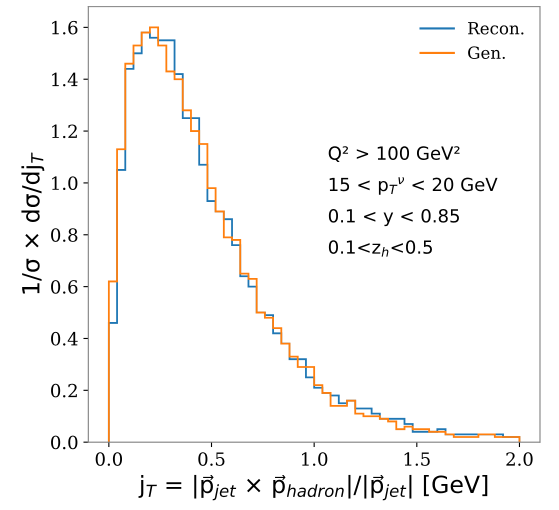 Image resolution: width=559 pixels, height=510 pixels. Describe the element at coordinates (315, 459) in the screenshot. I see `x-tick-label: 1.0` at that location.